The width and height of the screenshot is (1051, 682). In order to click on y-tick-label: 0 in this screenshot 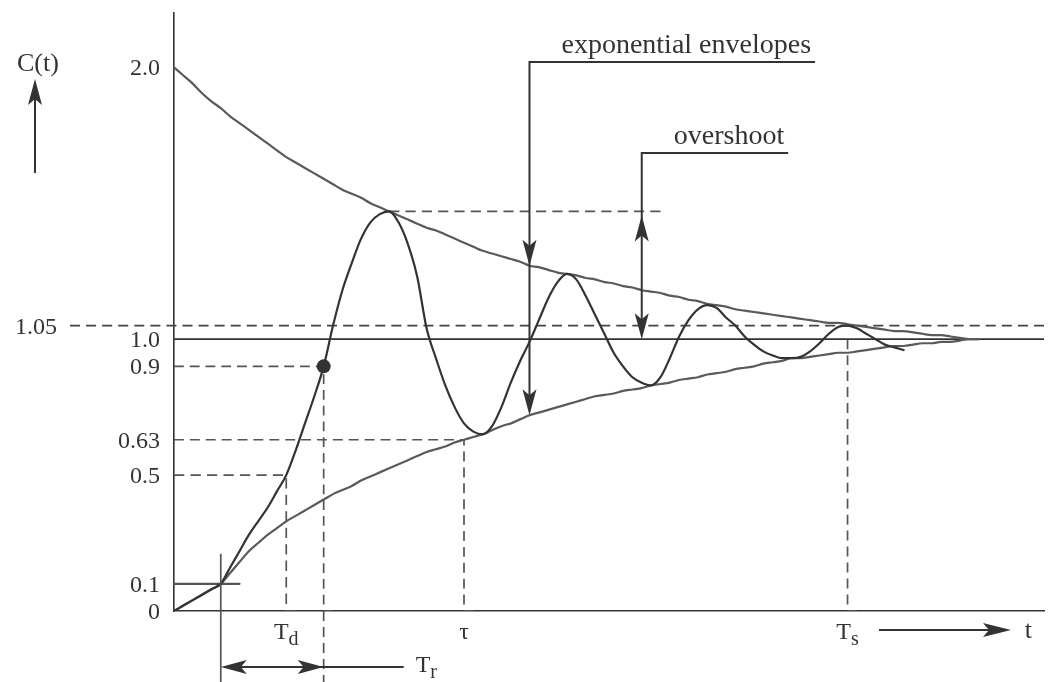, I will do `click(154, 611)`.